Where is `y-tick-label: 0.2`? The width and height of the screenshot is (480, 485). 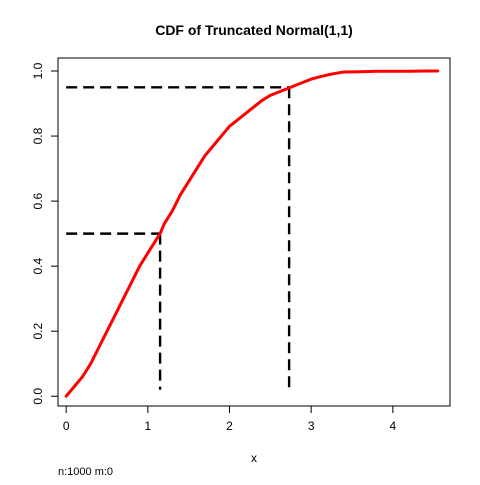
y-tick-label: 0.2 is located at coordinates (38, 331).